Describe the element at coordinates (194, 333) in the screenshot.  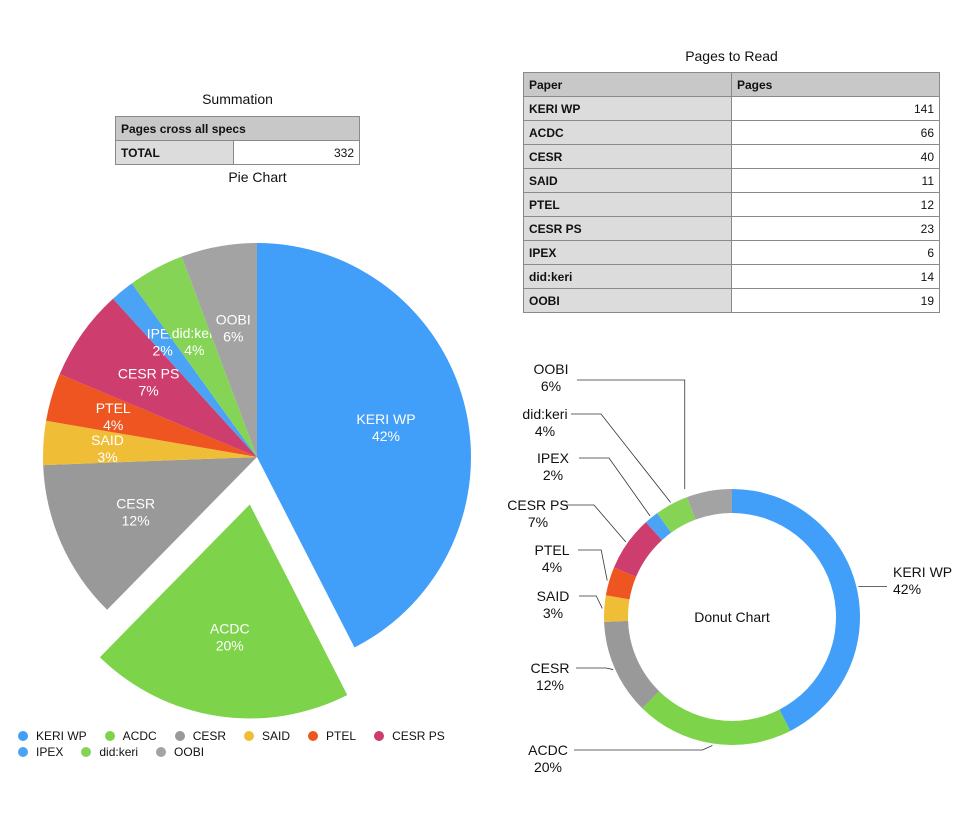
I see `pie-label-did-keri: did:keri` at that location.